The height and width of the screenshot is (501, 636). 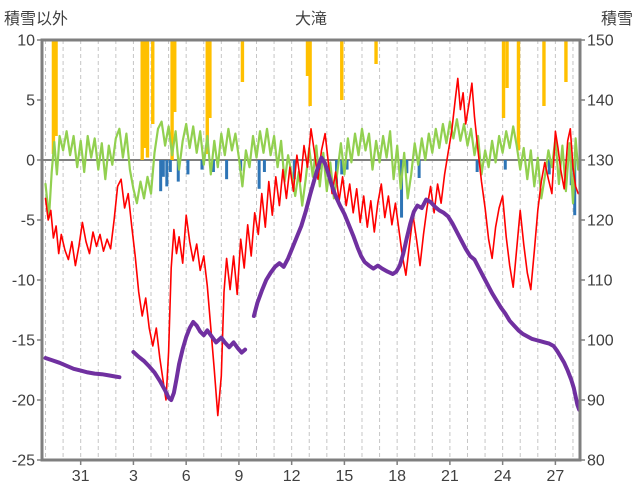 I want to click on y-right-tick-label: 130, so click(x=600, y=161).